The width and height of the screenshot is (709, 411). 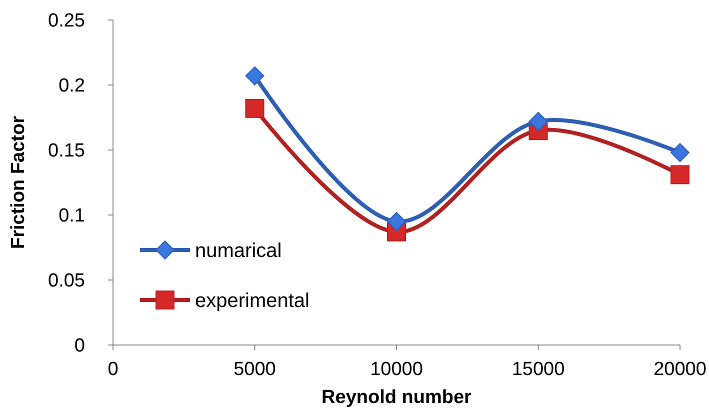 I want to click on x-axis-title: Reynold number, so click(x=397, y=397).